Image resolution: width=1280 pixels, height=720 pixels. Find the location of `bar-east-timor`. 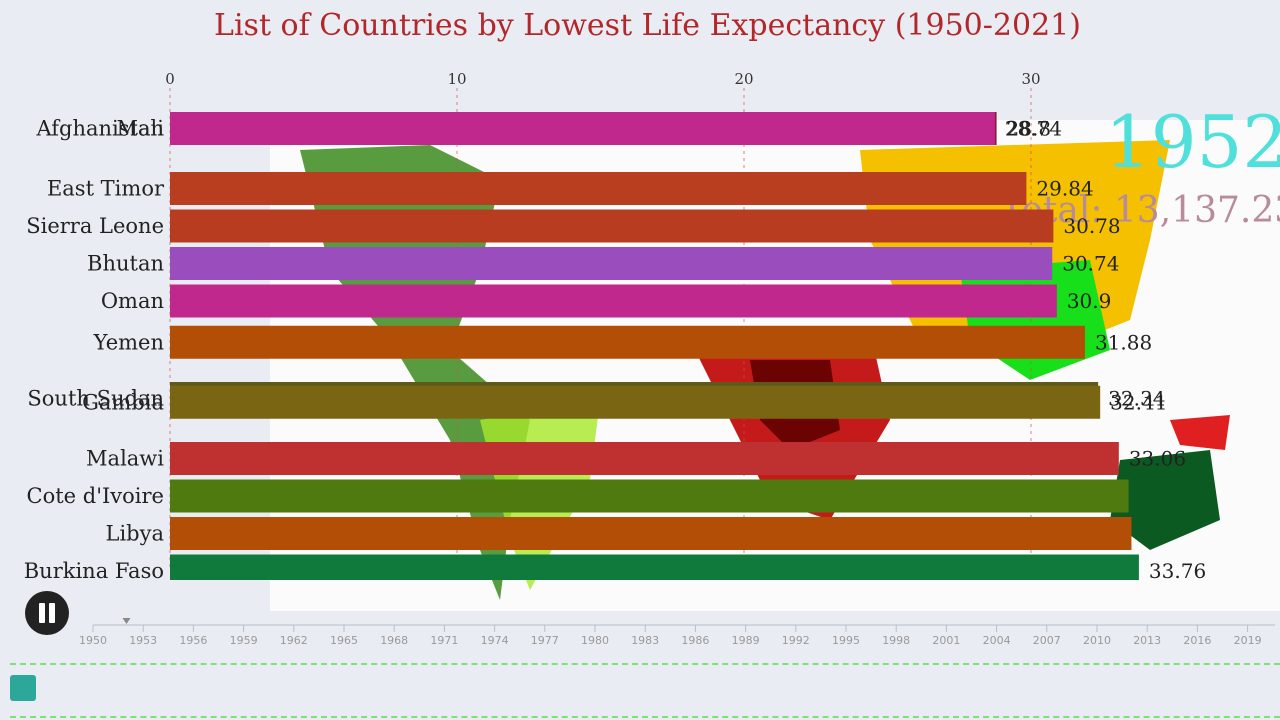

bar-east-timor is located at coordinates (598, 188).